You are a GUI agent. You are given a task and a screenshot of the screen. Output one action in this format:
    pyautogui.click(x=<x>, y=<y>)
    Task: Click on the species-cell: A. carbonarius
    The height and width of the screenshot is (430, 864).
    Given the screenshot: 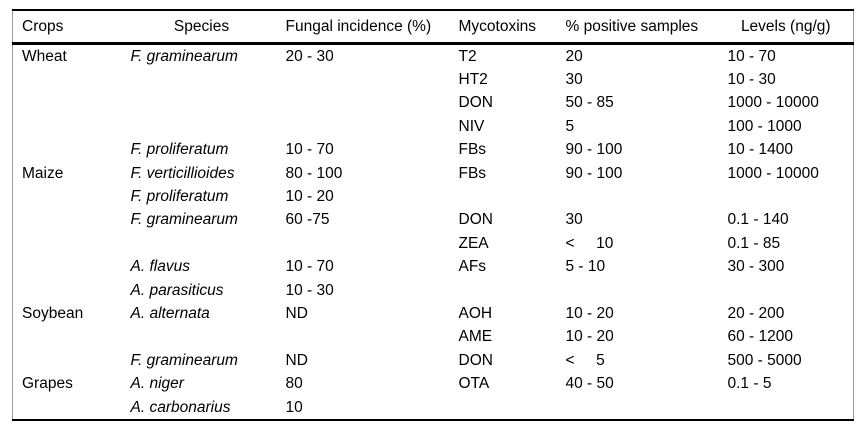 What is the action you would take?
    pyautogui.click(x=180, y=407)
    